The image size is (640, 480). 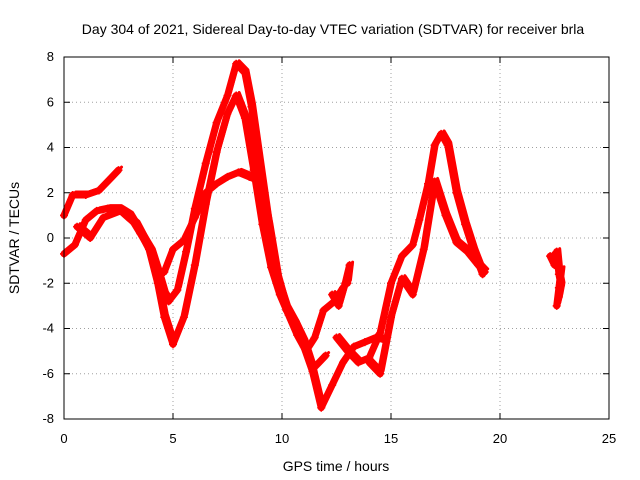 What do you see at coordinates (50, 237) in the screenshot?
I see `y-tick-label: 0` at bounding box center [50, 237].